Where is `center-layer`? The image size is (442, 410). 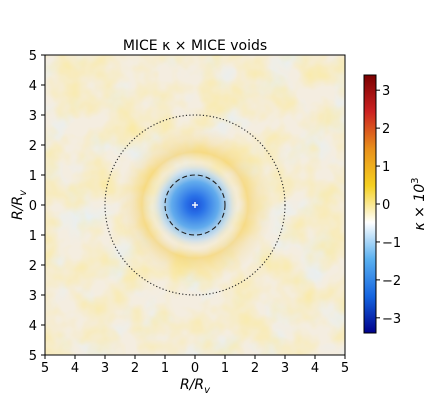
center-layer is located at coordinates (195, 205).